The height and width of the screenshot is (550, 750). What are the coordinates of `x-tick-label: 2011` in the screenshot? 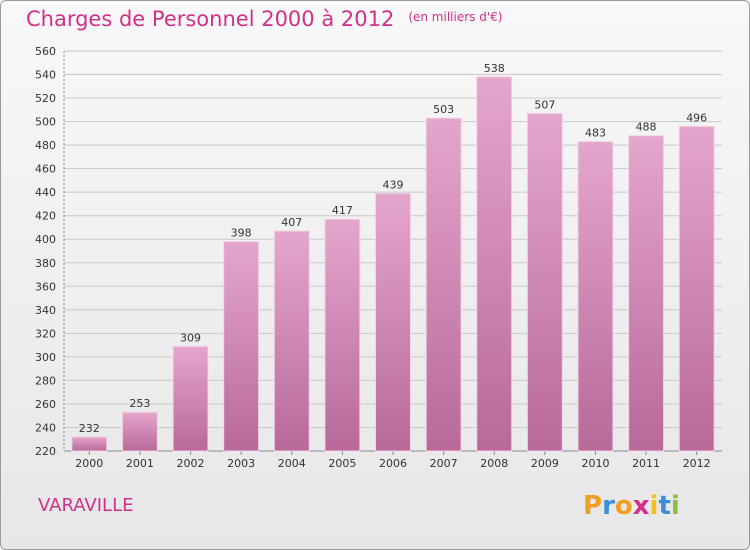 It's located at (646, 463).